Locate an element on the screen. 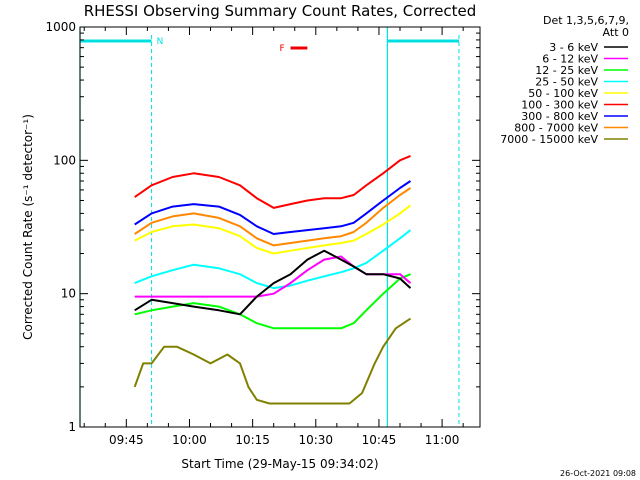  series-6-12-kev is located at coordinates (273, 276).